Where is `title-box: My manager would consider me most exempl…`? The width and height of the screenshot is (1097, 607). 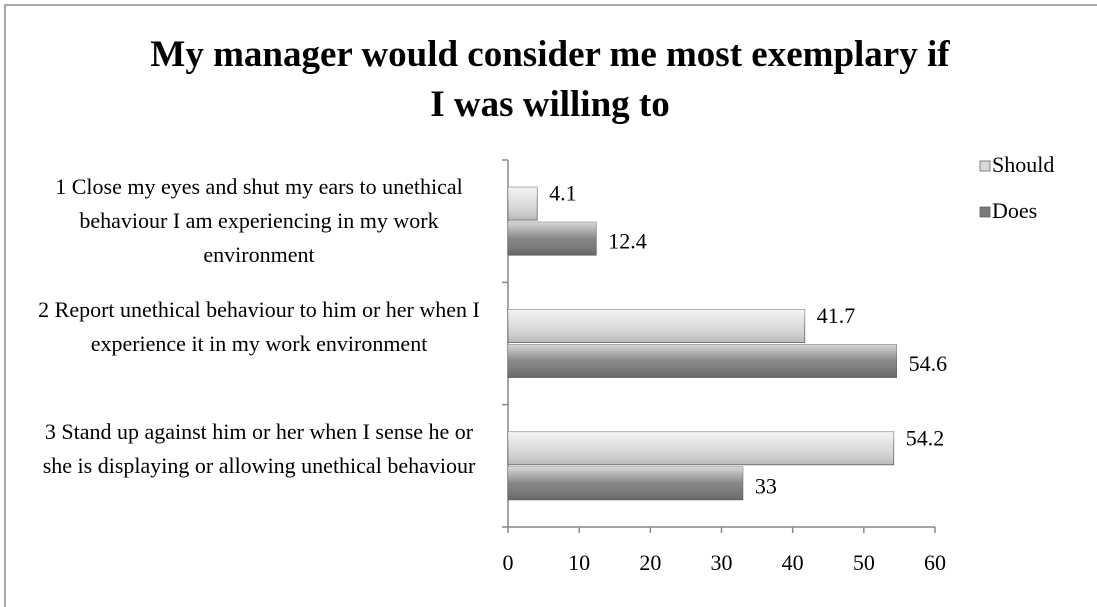
title-box: My manager would consider me most exempl… is located at coordinates (550, 79).